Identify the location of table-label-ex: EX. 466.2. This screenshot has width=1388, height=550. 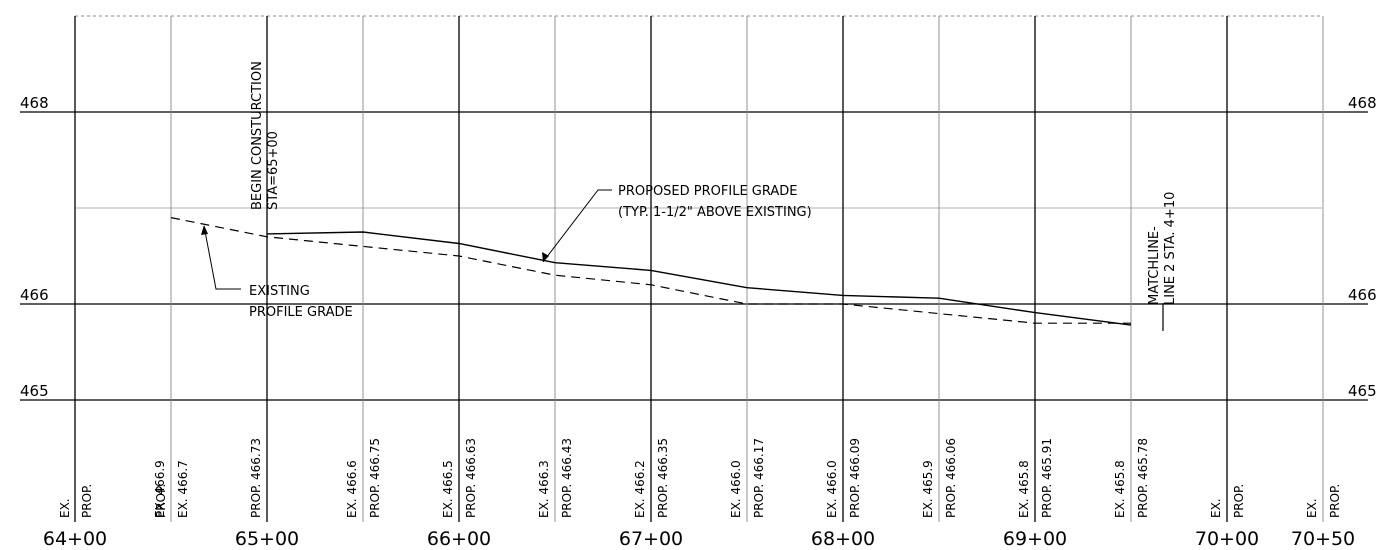
(640, 489).